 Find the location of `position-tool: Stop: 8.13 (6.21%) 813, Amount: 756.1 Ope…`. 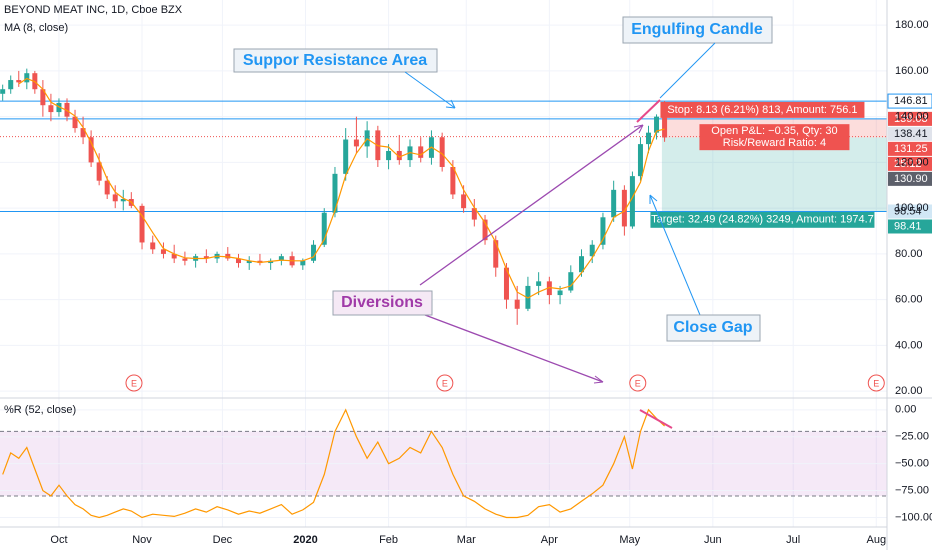

position-tool: Stop: 8.13 (6.21%) 813, Amount: 756.1 Ope… is located at coordinates (768, 164).